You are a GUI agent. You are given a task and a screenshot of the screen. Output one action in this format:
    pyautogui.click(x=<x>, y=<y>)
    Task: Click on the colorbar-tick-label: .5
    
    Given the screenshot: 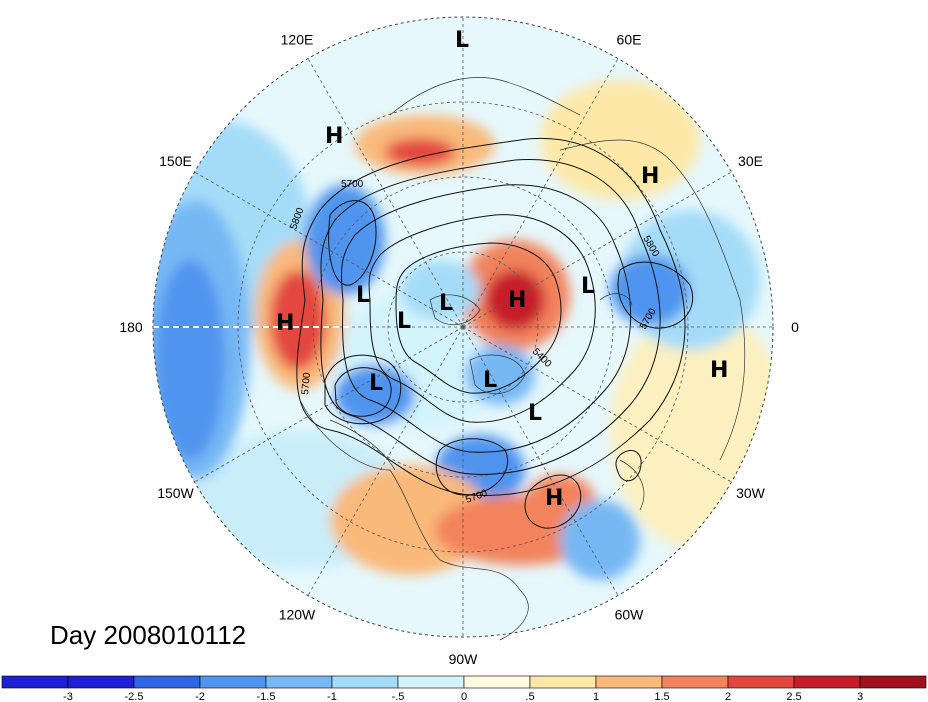 What is the action you would take?
    pyautogui.click(x=529, y=696)
    